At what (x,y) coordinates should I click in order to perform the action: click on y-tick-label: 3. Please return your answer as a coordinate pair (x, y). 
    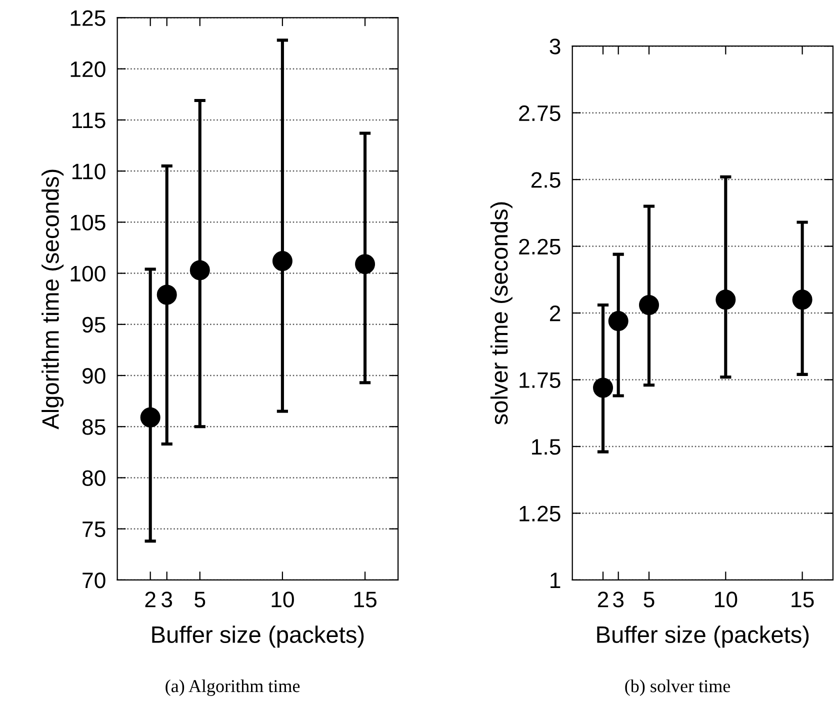
    Looking at the image, I should click on (555, 46).